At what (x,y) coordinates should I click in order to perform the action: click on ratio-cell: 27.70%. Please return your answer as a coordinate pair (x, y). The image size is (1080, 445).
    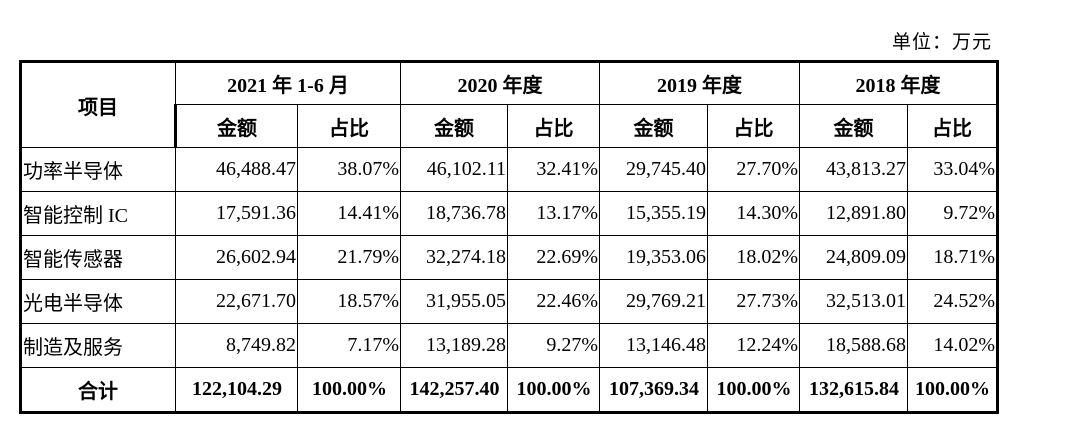
    Looking at the image, I should click on (754, 169).